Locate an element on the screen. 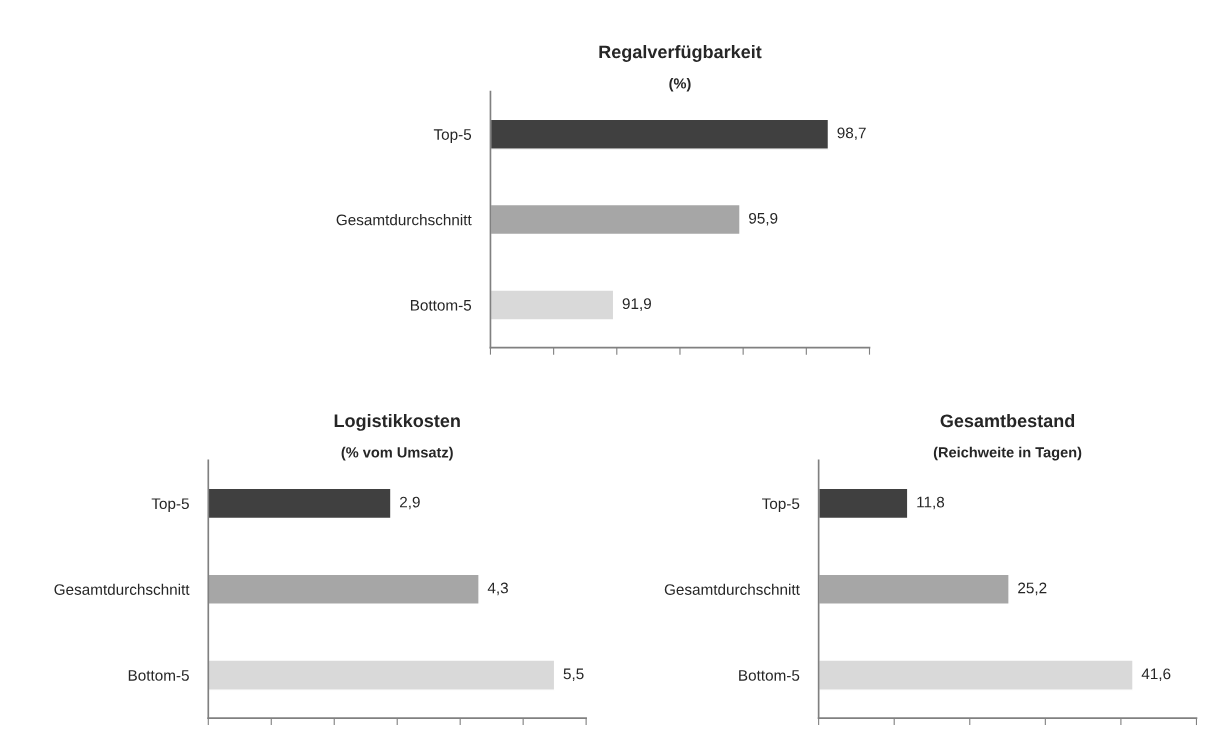 Image resolution: width=1211 pixels, height=732 pixels. chart-title: Regalverfügbarkeit is located at coordinates (680, 53).